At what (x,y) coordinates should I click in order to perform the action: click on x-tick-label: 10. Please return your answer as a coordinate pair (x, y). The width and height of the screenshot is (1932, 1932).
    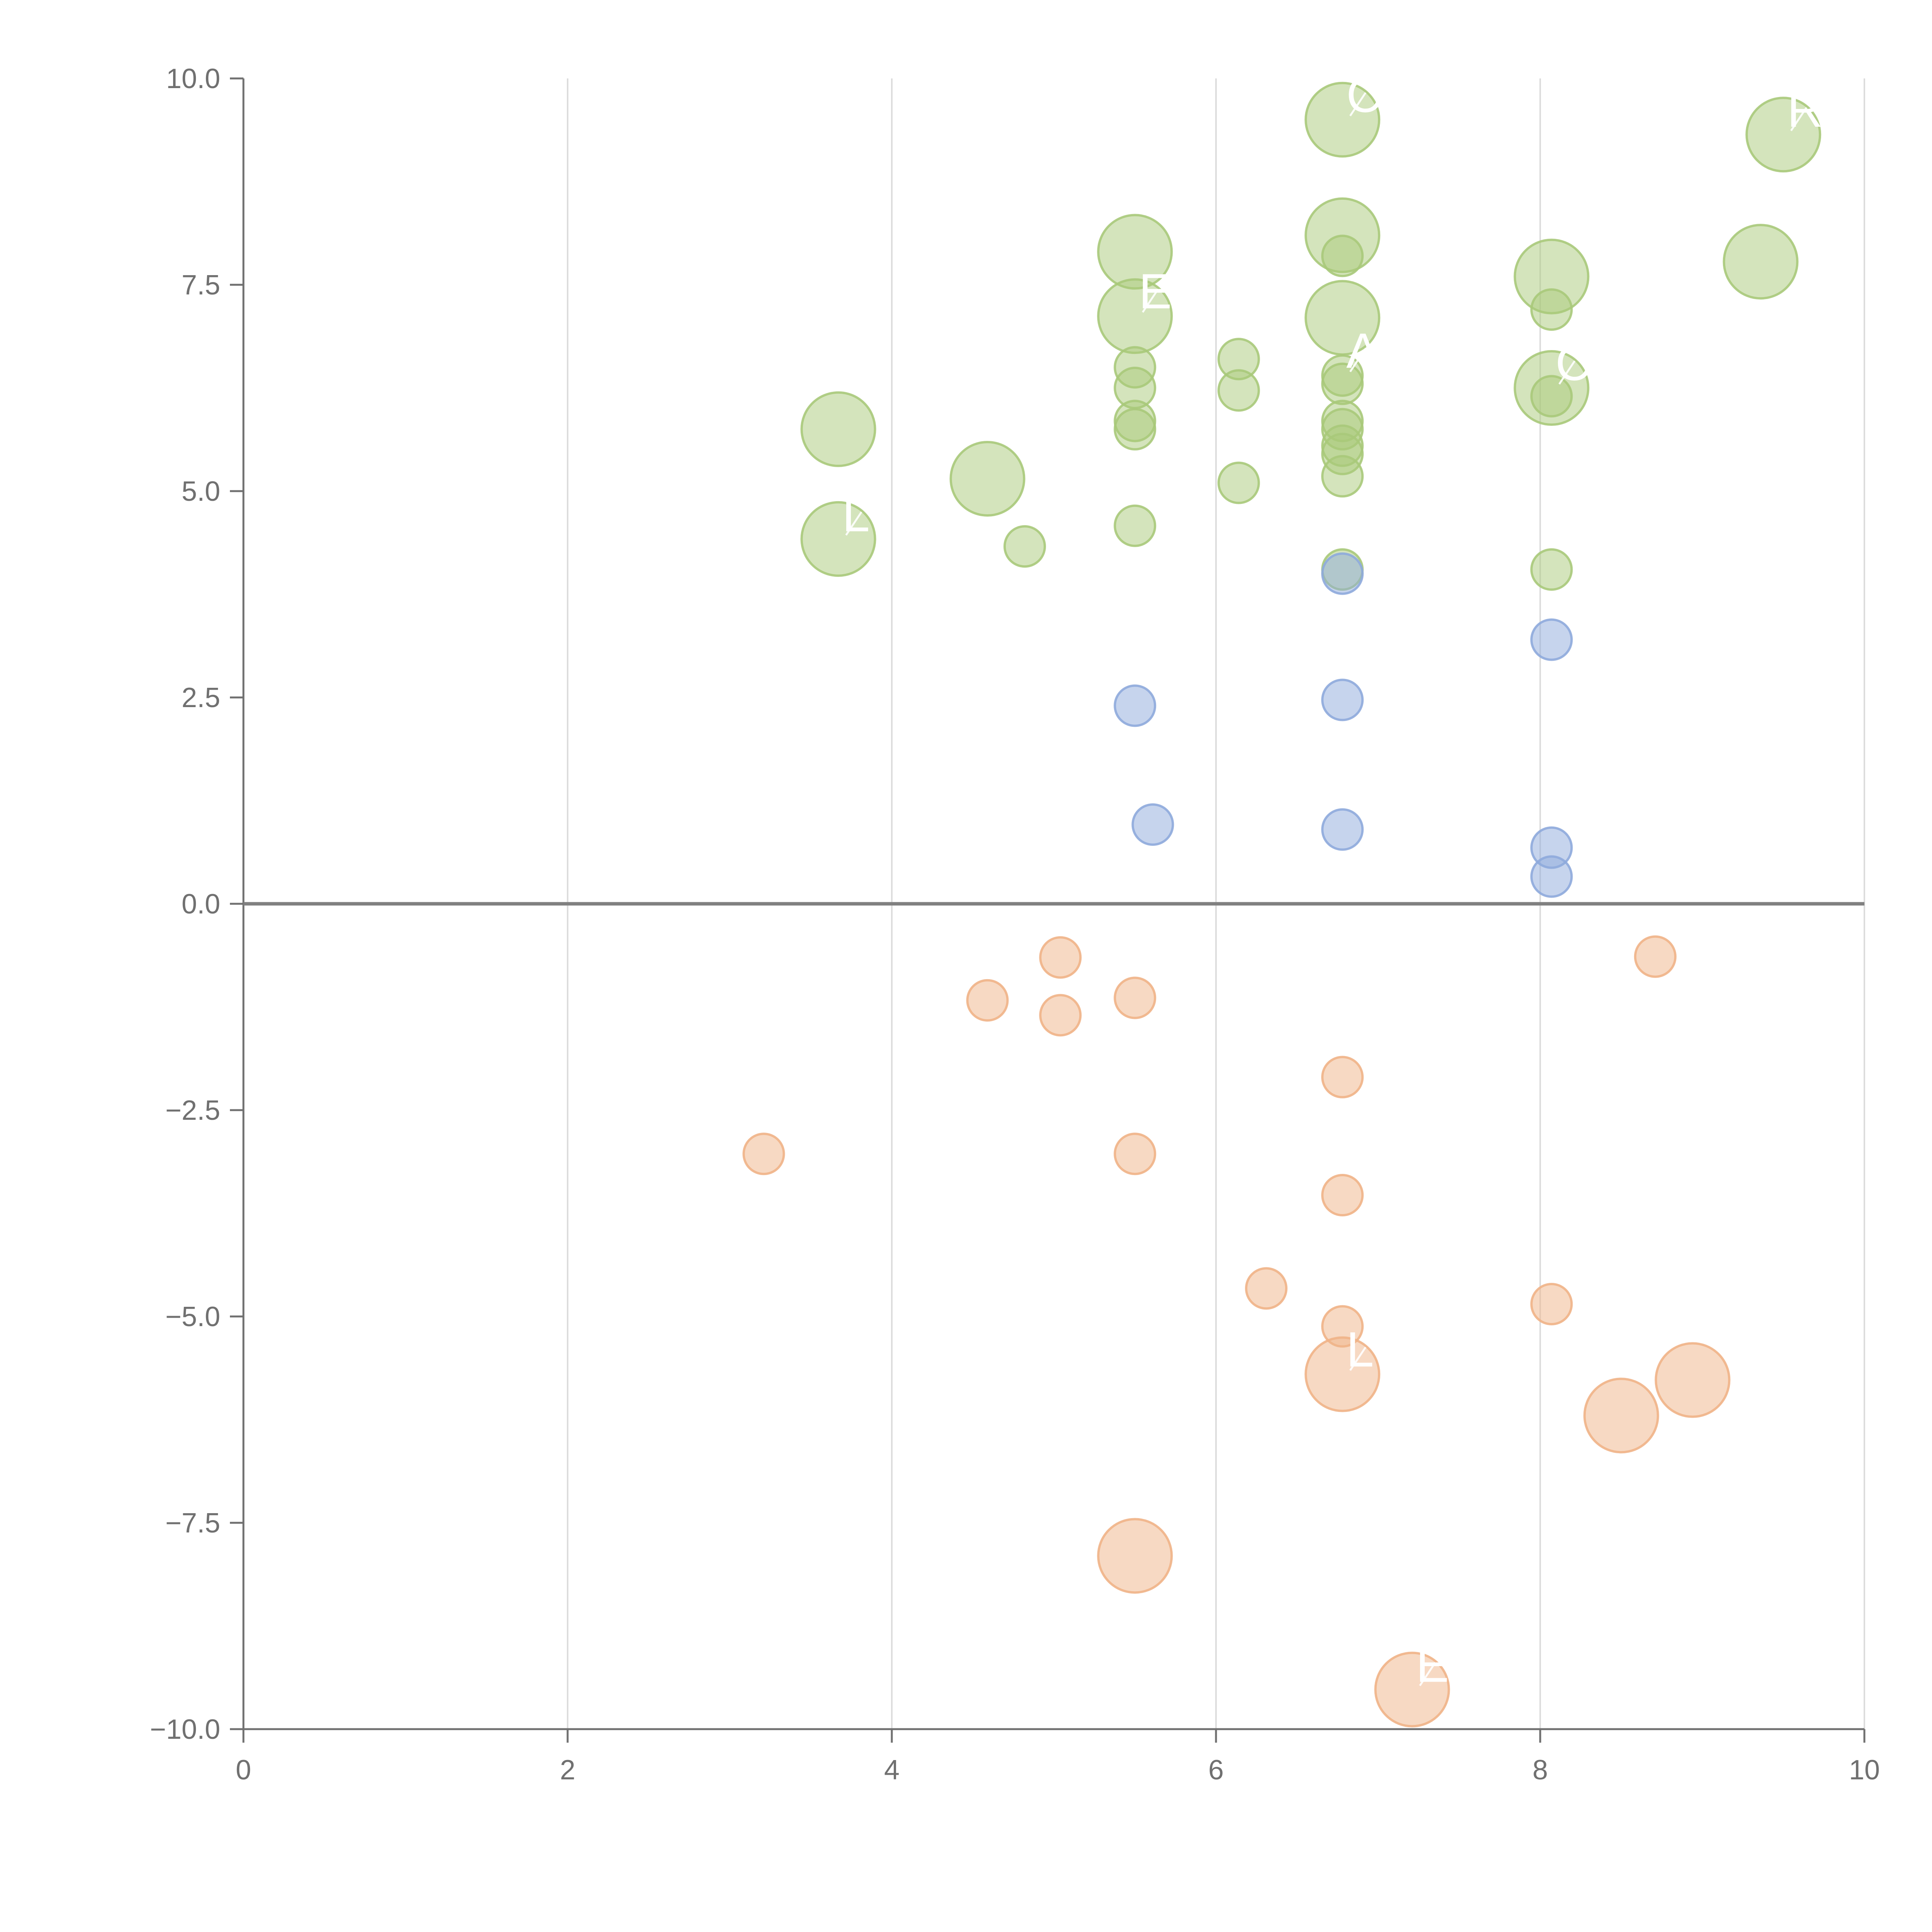
    Looking at the image, I should click on (1865, 1771).